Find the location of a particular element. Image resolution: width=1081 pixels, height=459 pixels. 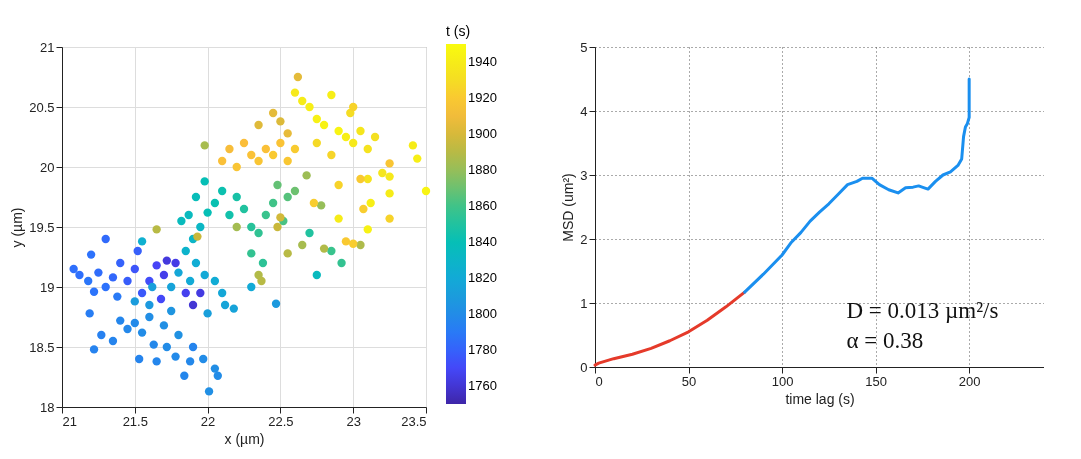

annotation: α = 0.38 is located at coordinates (885, 340).